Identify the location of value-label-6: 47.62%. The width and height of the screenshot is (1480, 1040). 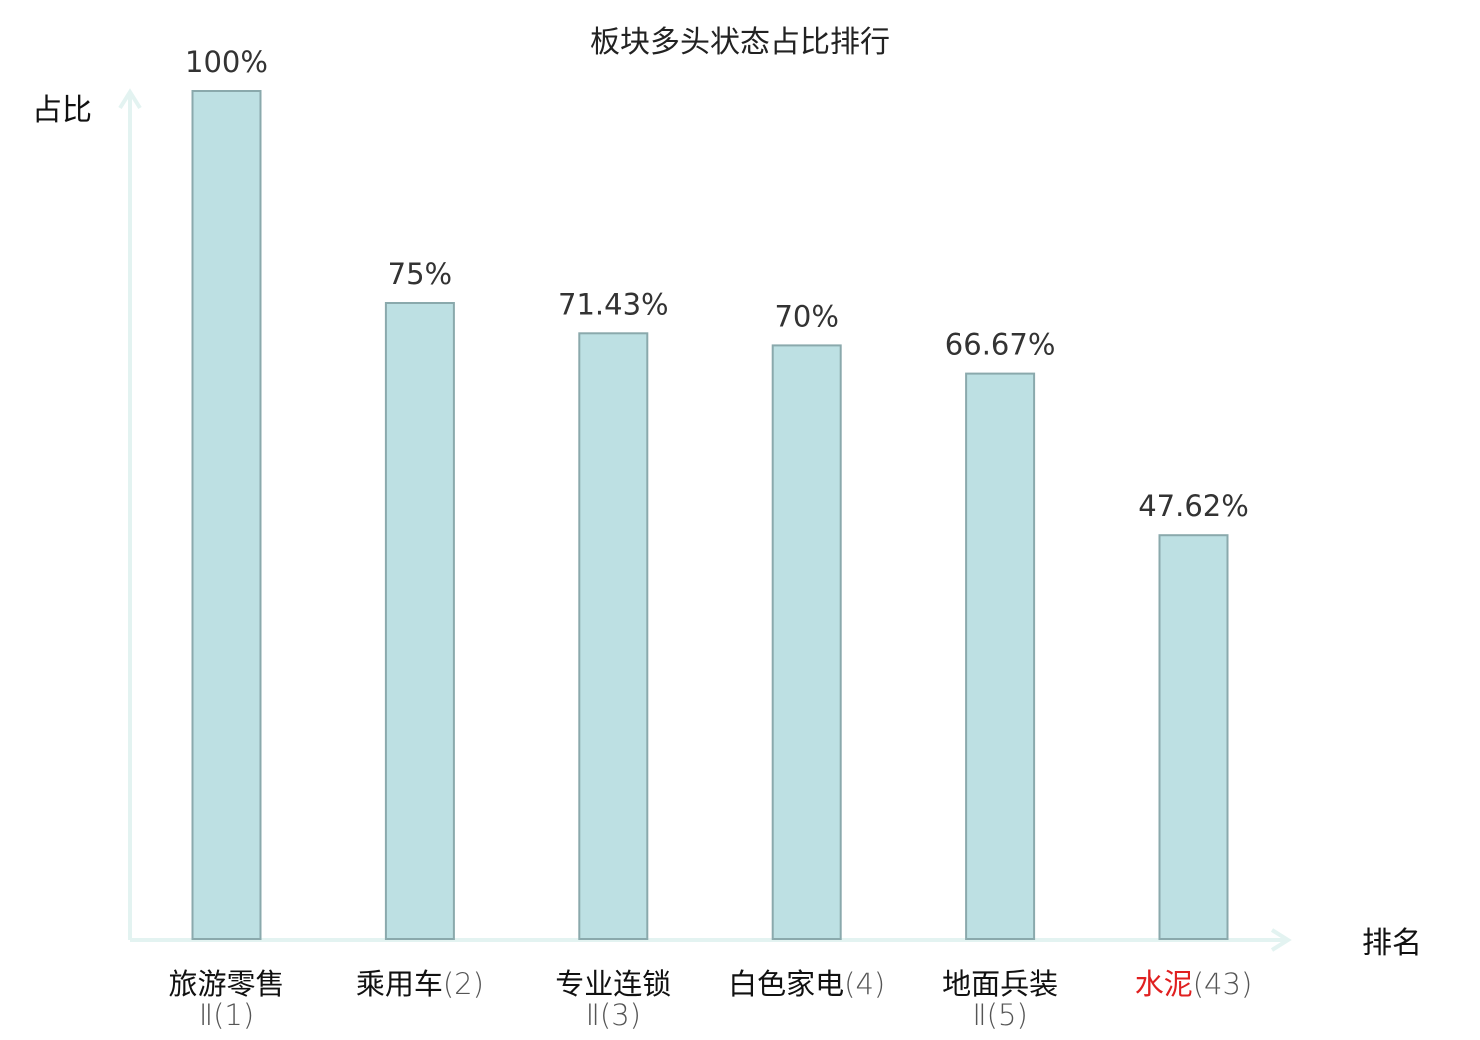
(1193, 506).